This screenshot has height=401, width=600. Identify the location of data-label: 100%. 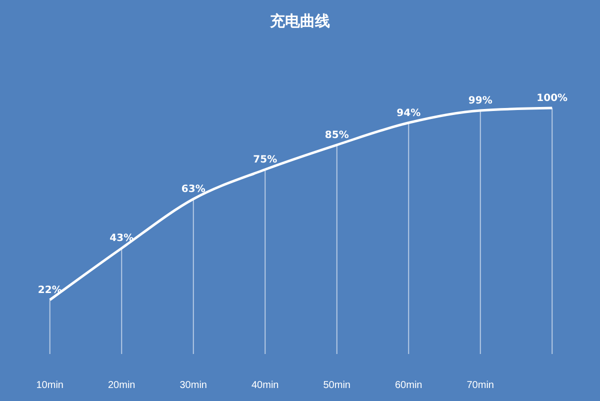
(552, 98).